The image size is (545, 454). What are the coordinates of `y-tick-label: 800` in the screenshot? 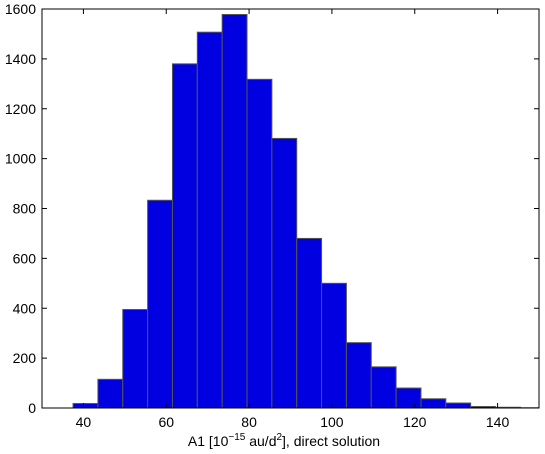 It's located at (25, 209).